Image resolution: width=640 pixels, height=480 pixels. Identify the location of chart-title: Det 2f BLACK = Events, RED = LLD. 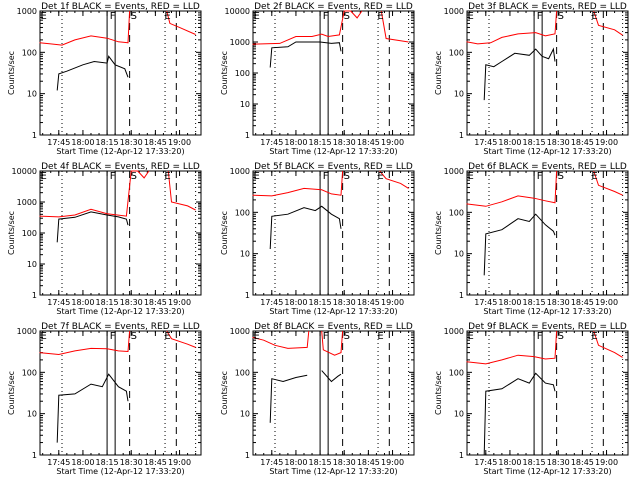
(333, 7).